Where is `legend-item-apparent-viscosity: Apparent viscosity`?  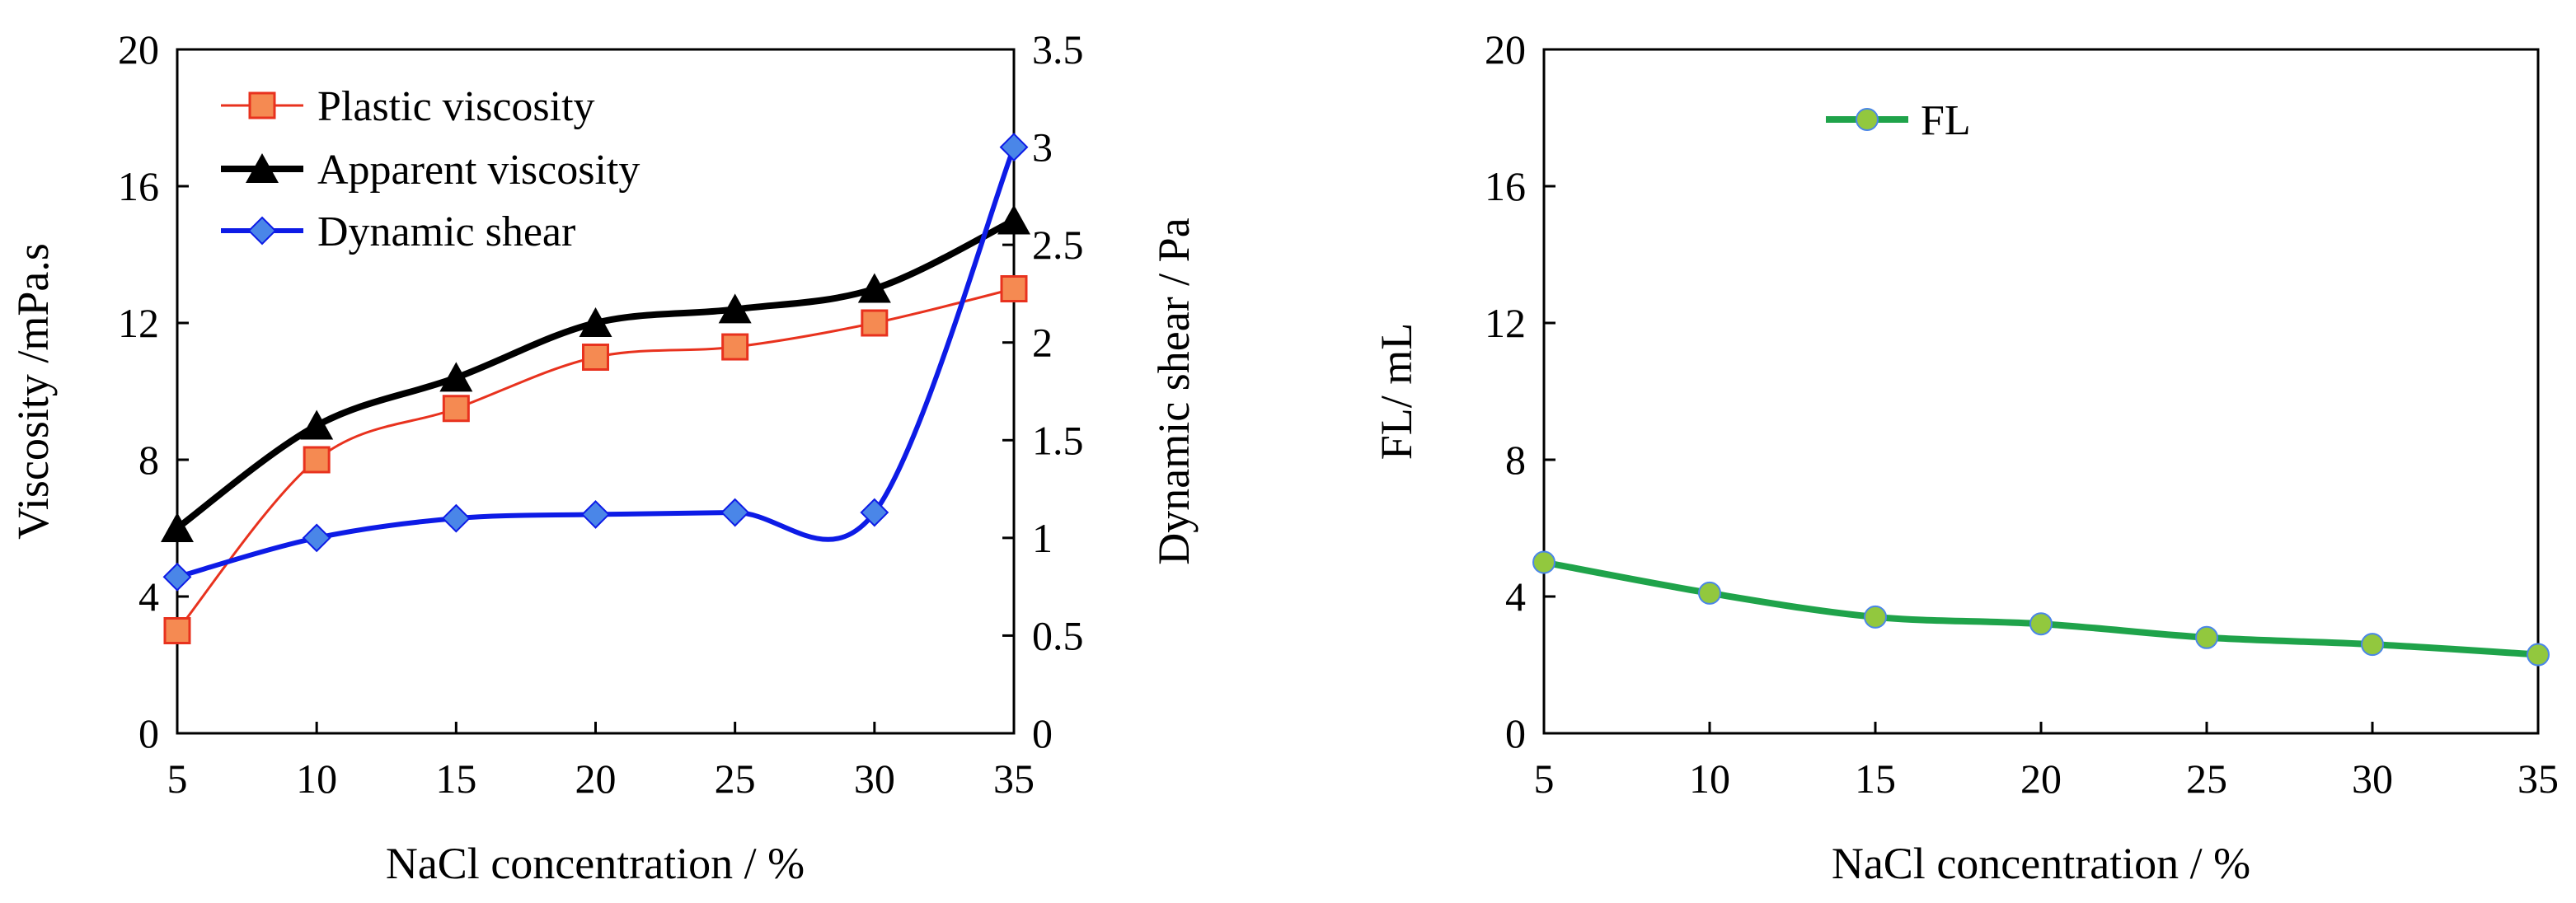 legend-item-apparent-viscosity: Apparent viscosity is located at coordinates (431, 170).